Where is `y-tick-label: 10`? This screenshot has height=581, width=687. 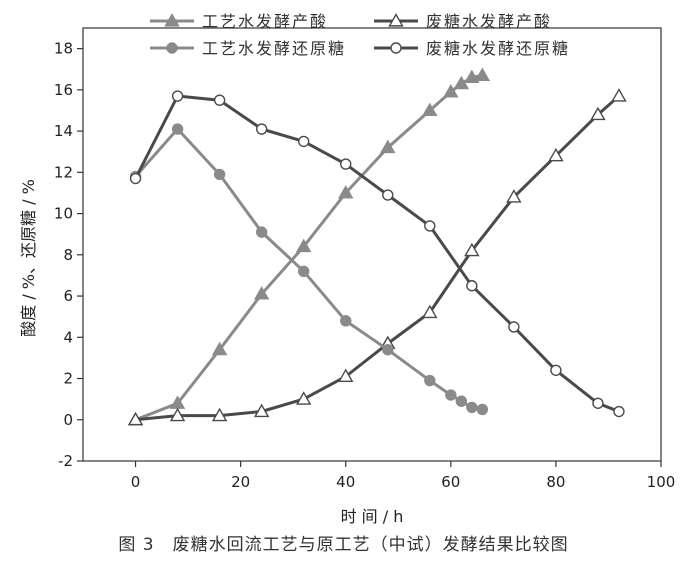 y-tick-label: 10 is located at coordinates (63, 214).